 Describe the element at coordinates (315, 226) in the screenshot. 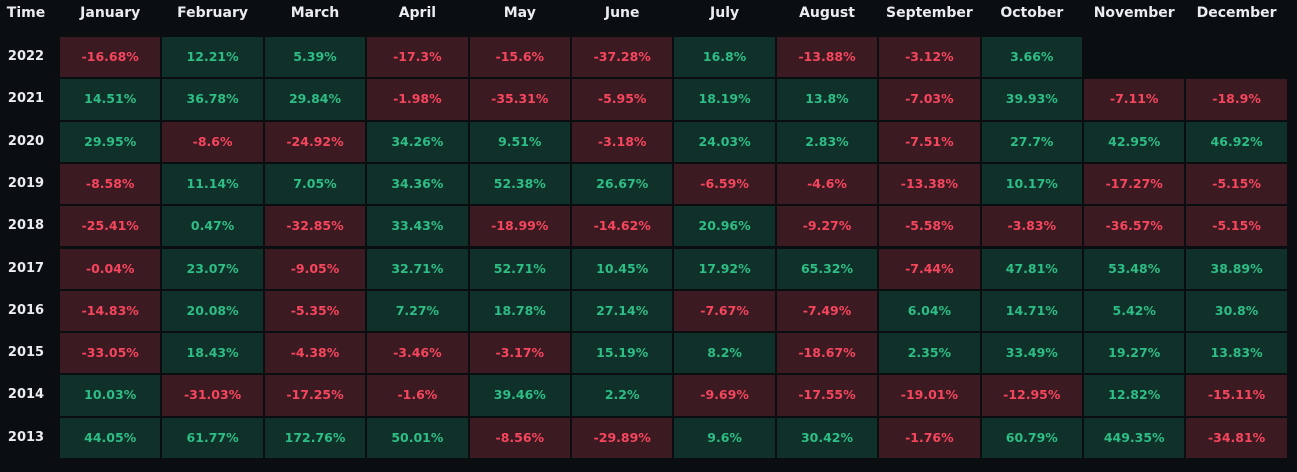

I see `return-cell-2018-march: -32.85%` at that location.